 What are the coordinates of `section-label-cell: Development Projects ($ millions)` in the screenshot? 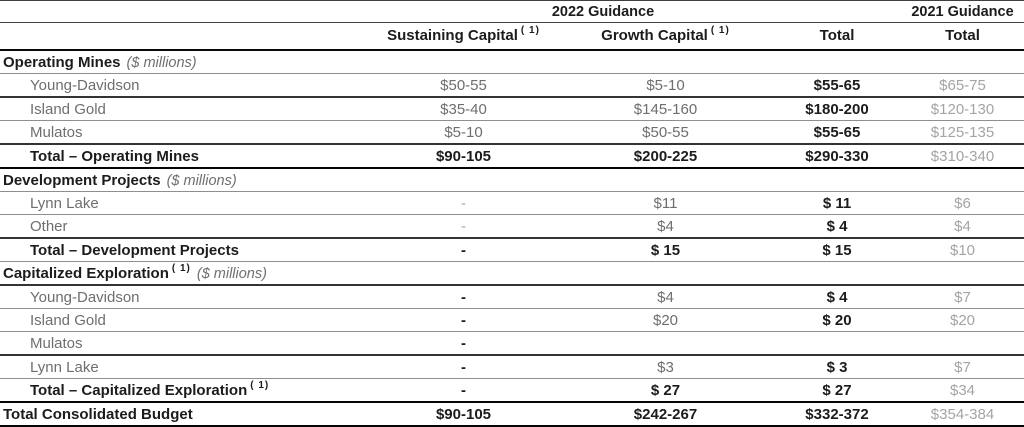 It's located at (512, 180).